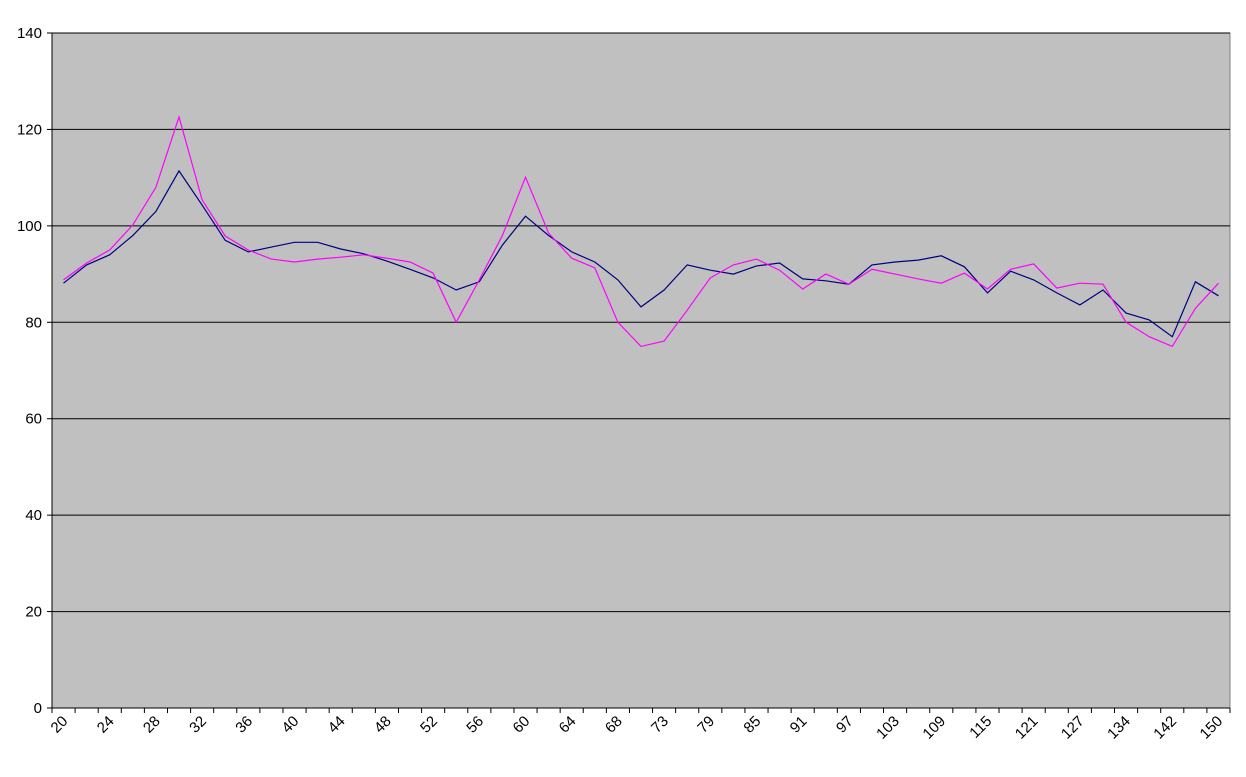  Describe the element at coordinates (845, 725) in the screenshot. I see `x-tick-label: 97` at that location.